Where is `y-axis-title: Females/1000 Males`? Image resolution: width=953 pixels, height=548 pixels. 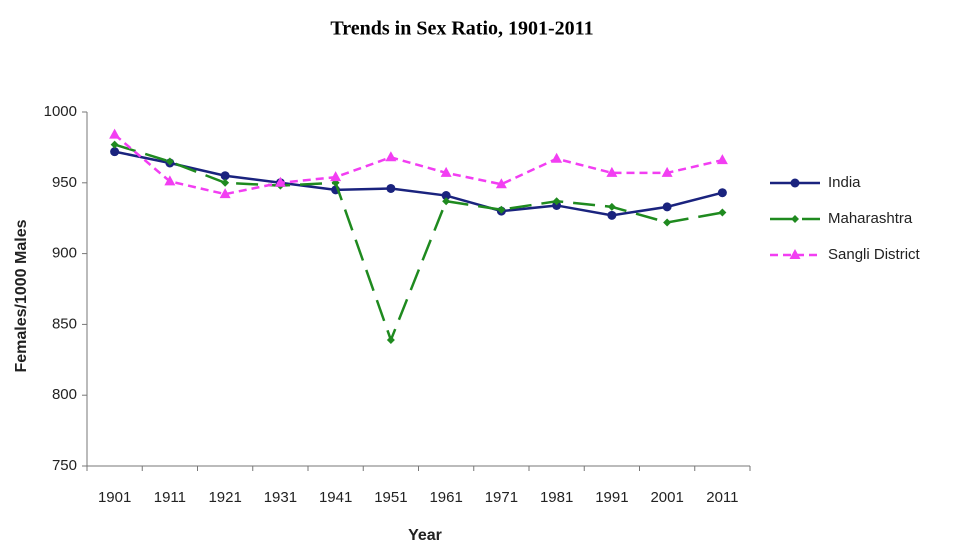 y-axis-title: Females/1000 Males is located at coordinates (21, 295).